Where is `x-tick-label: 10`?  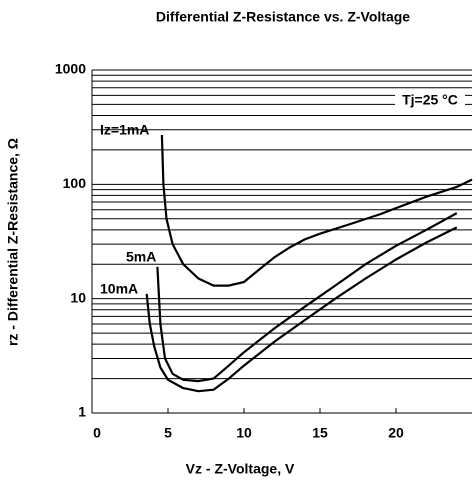 x-tick-label: 10 is located at coordinates (244, 433).